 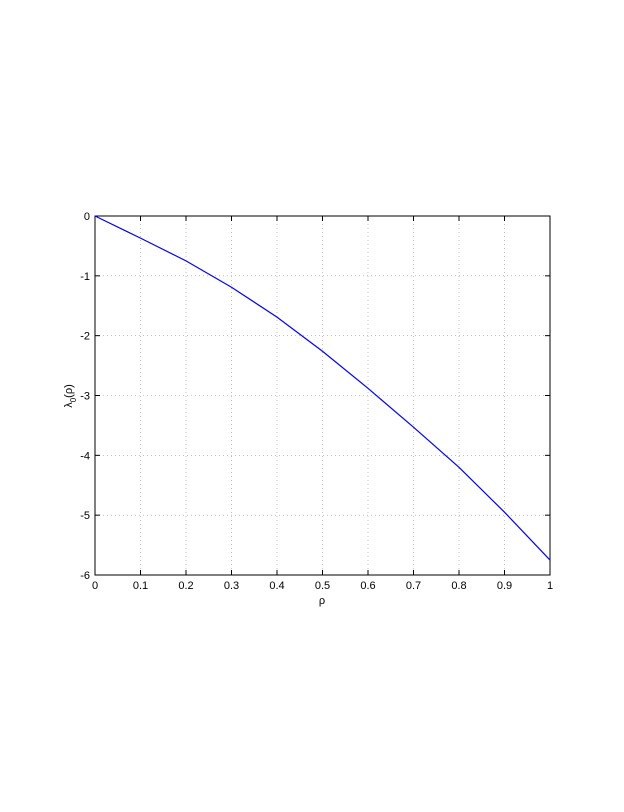 I want to click on y-tick-label: -3, so click(x=85, y=397).